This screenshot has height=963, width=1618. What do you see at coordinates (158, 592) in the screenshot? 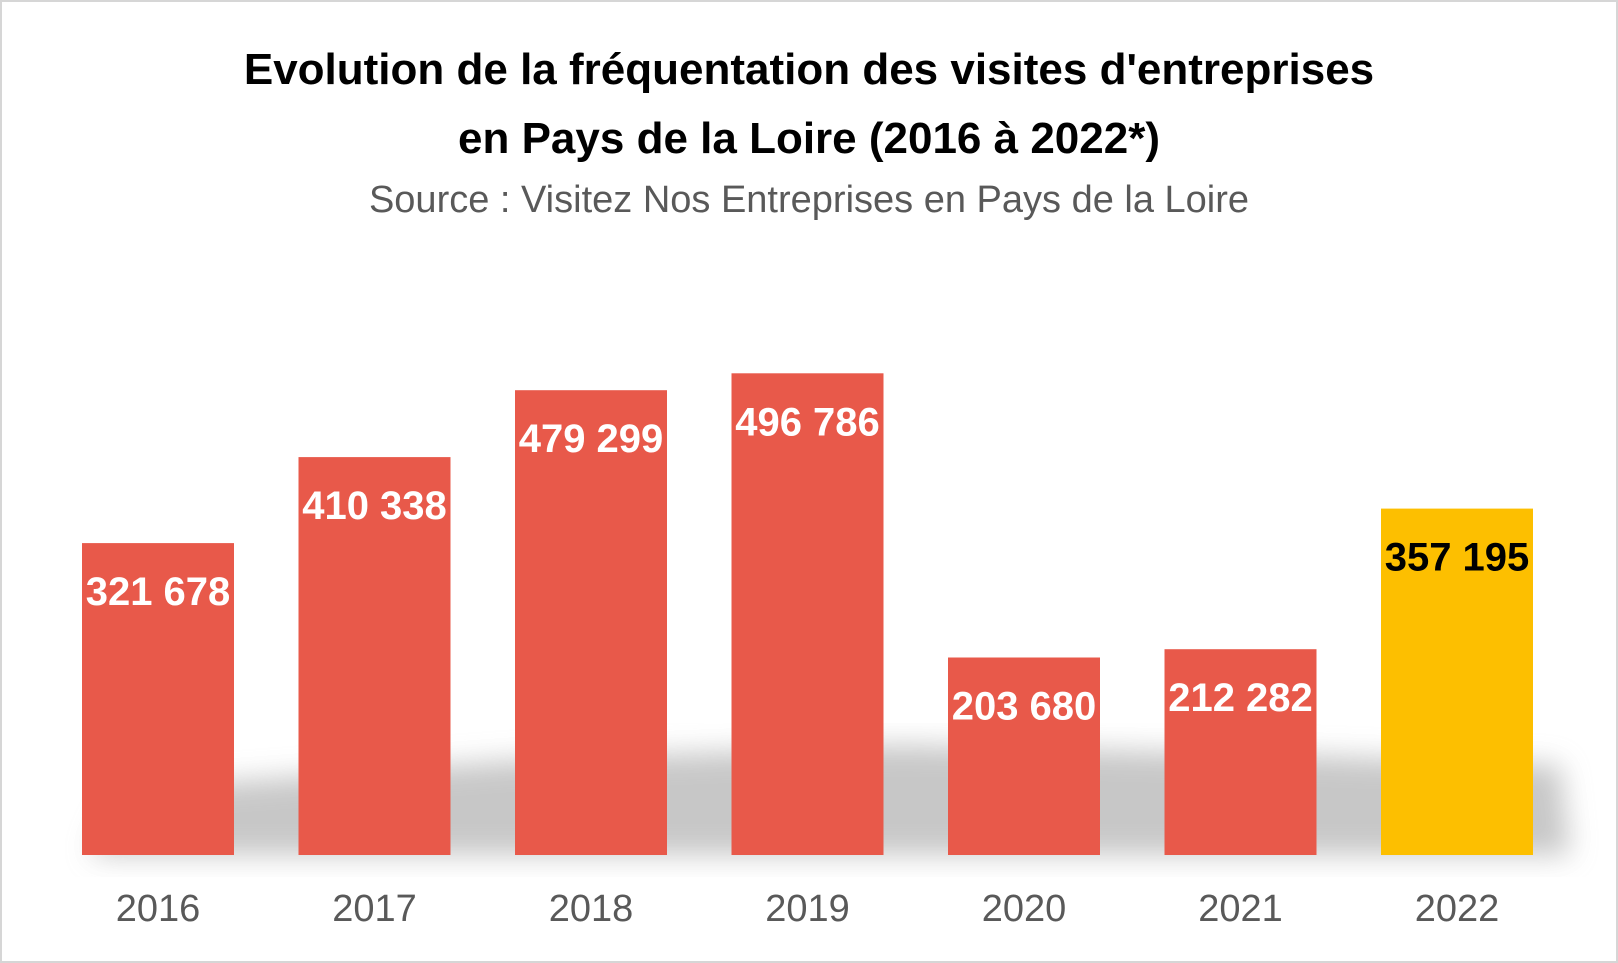
I see `data-label-2016: 321 678` at bounding box center [158, 592].